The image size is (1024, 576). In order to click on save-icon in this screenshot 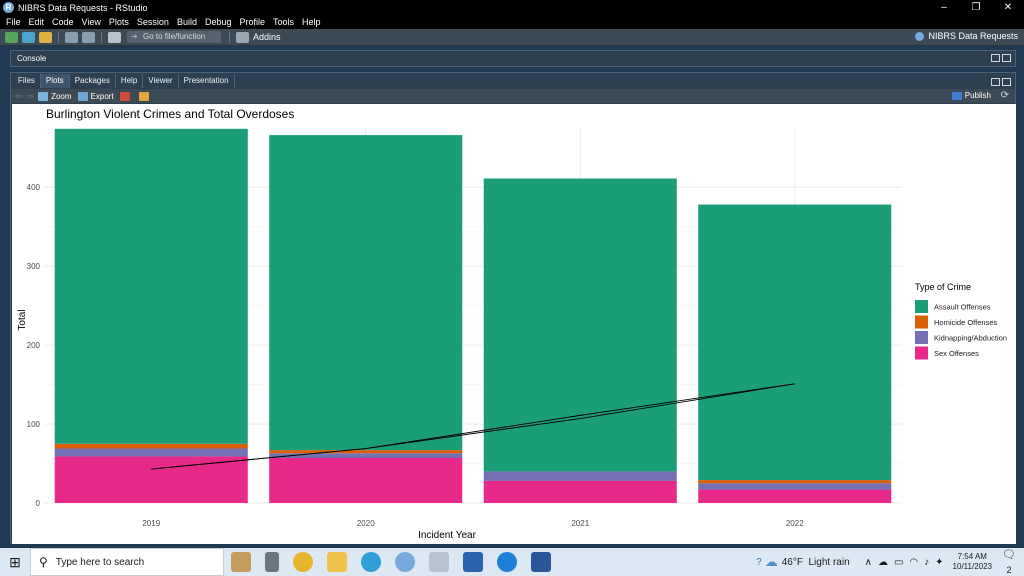, I will do `click(71, 37)`.